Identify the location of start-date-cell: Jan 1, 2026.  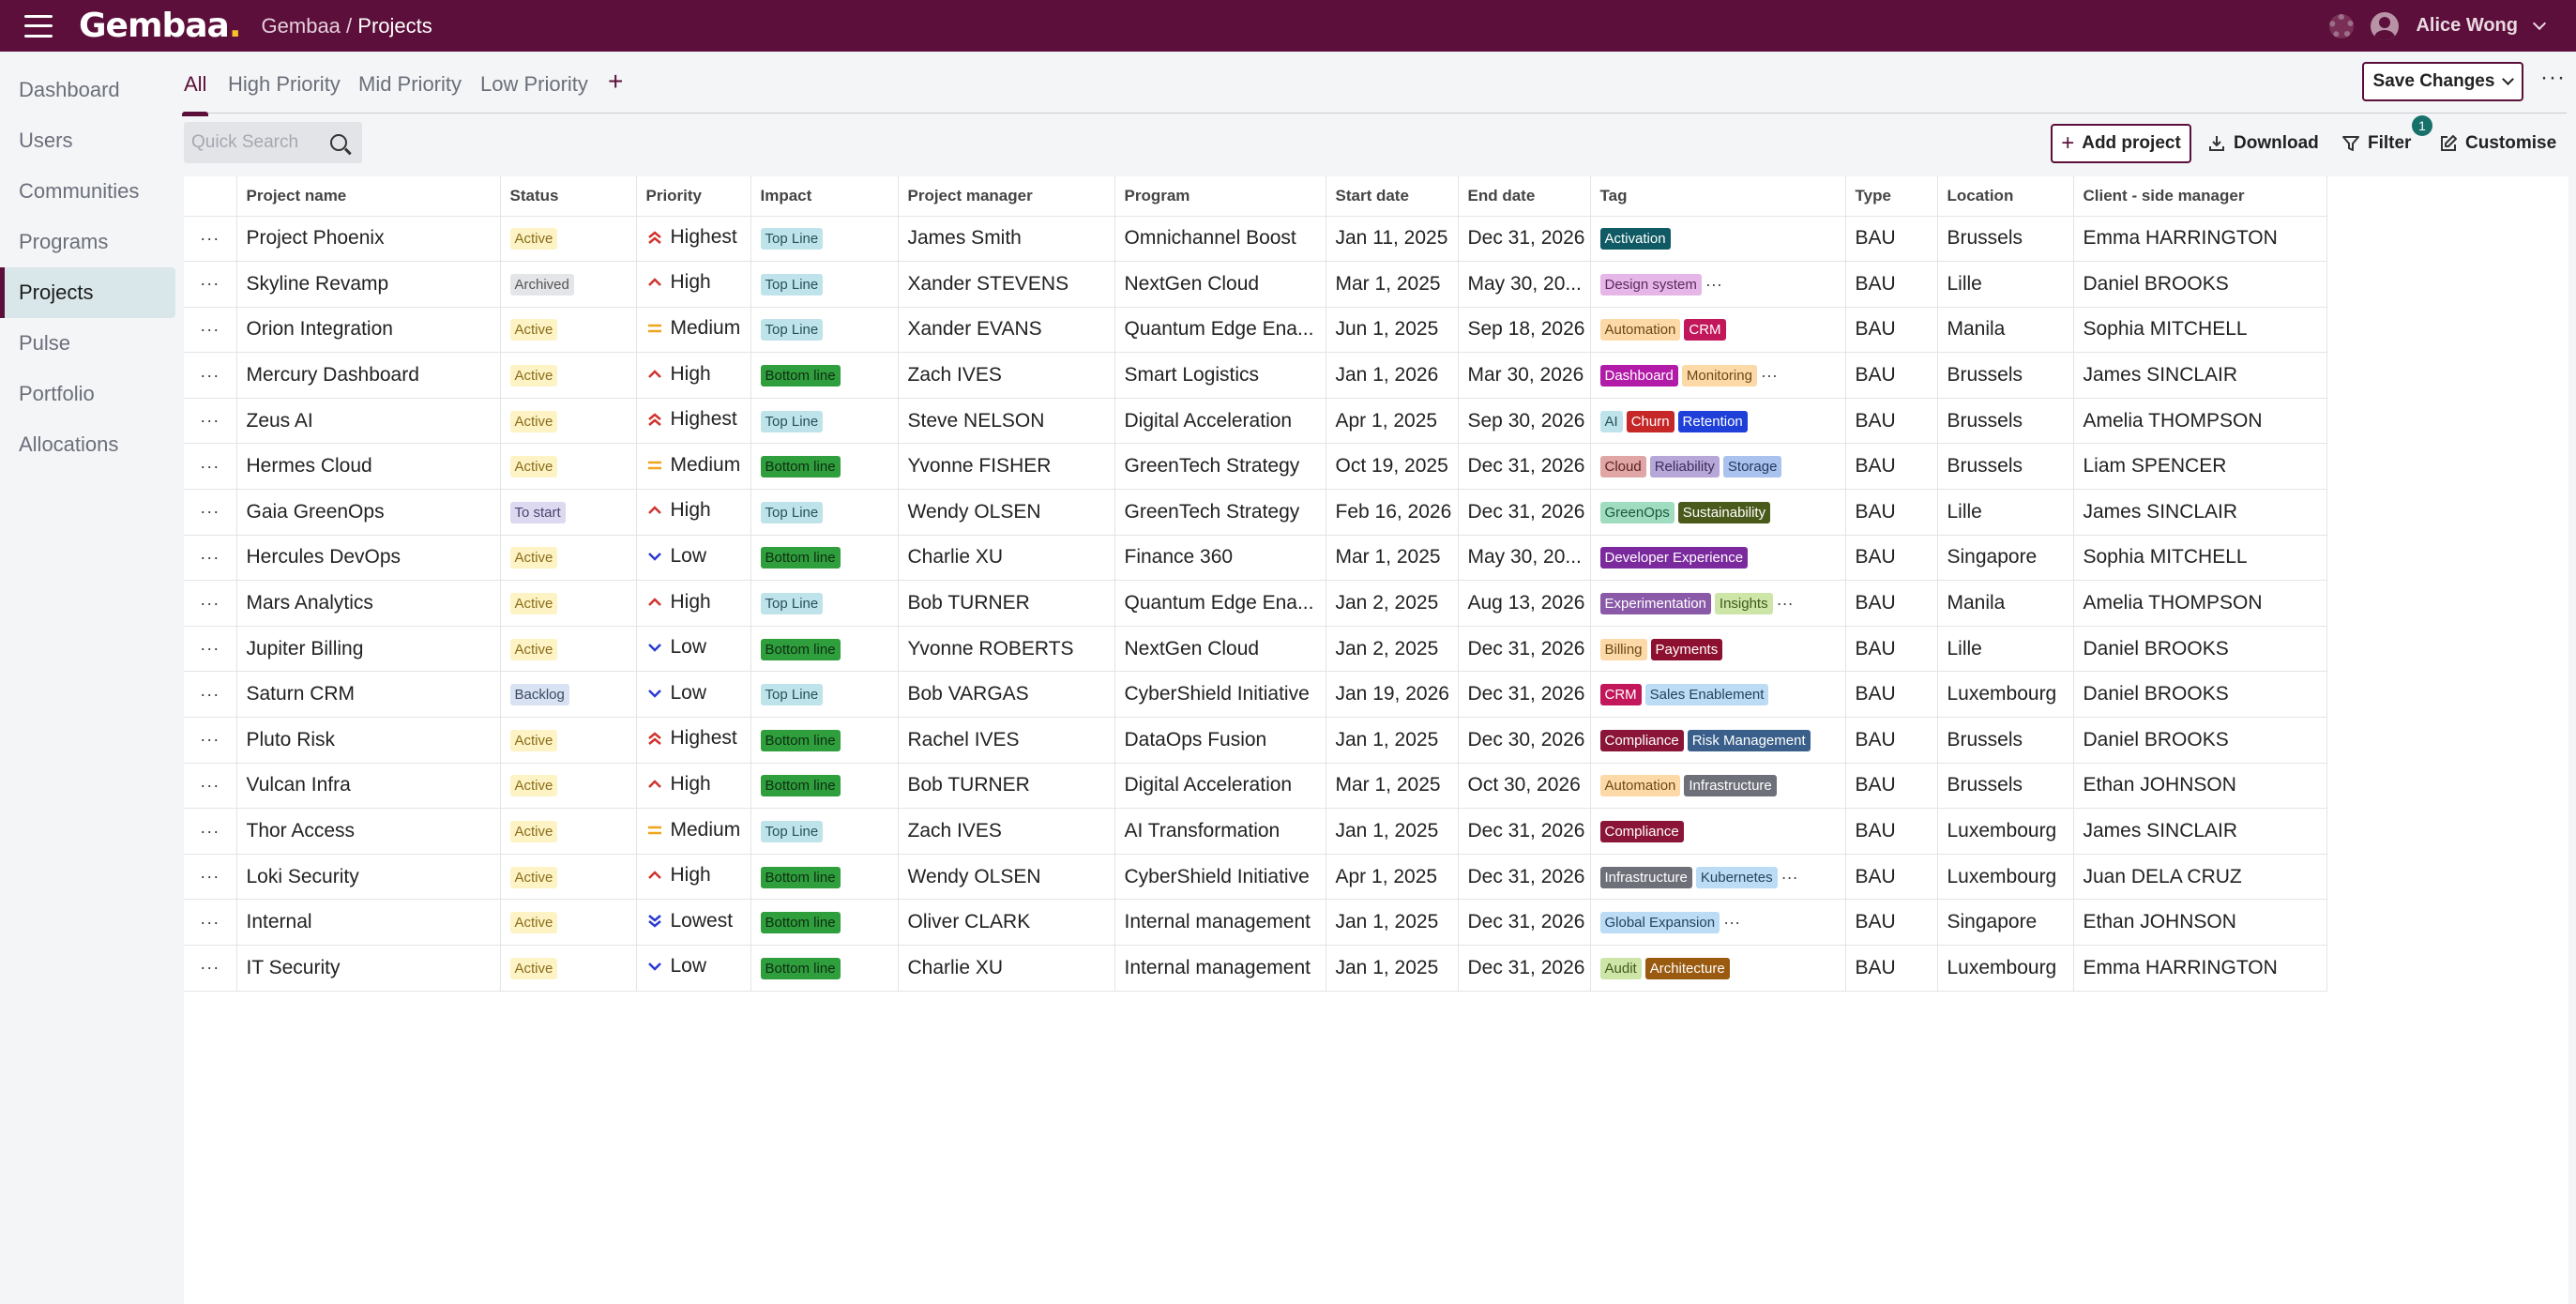
(1392, 375).